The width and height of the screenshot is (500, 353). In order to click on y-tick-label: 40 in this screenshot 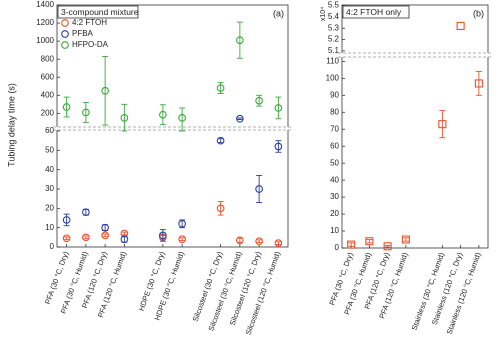, I will do `click(49, 169)`.